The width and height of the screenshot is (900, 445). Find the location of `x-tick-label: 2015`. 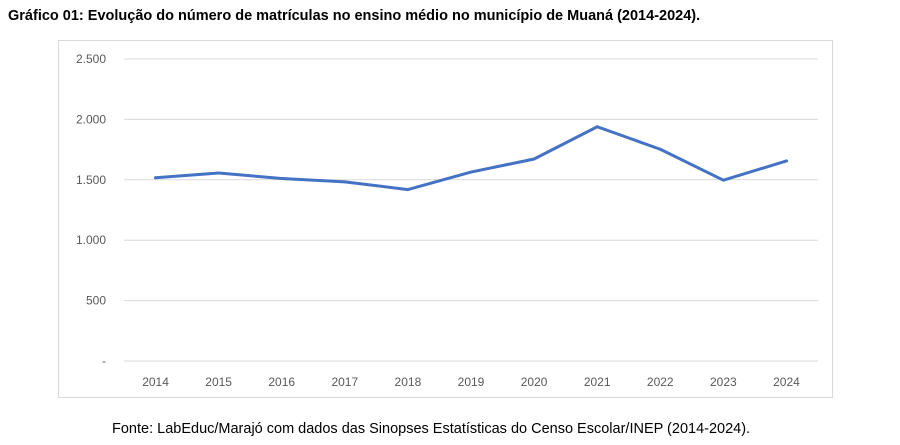

x-tick-label: 2015 is located at coordinates (218, 382).